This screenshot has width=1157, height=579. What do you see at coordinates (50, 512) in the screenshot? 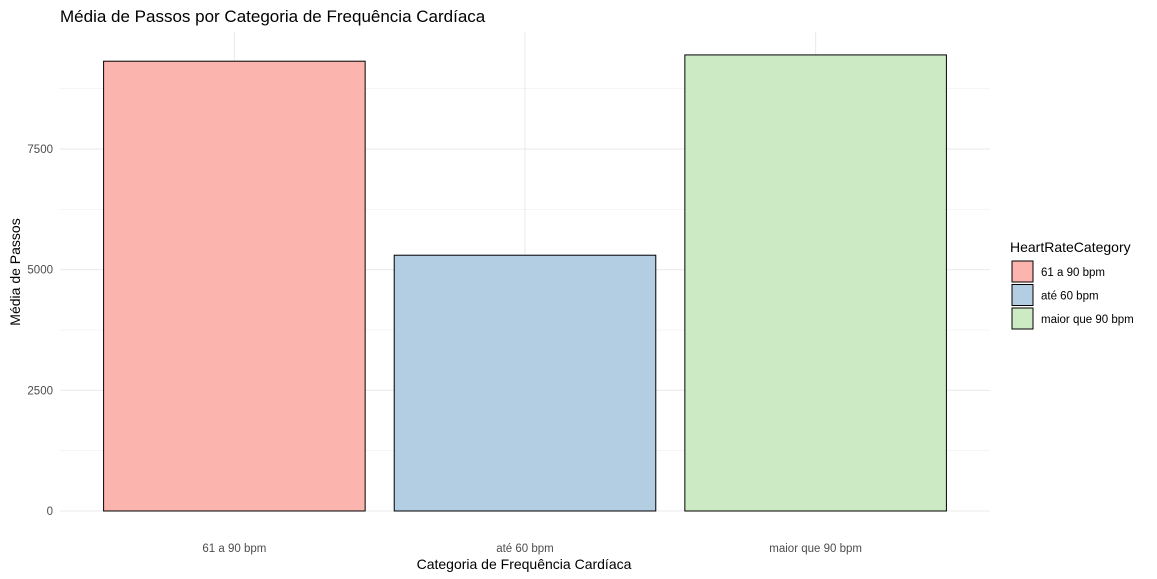
I see `y-tick-label: 0` at bounding box center [50, 512].